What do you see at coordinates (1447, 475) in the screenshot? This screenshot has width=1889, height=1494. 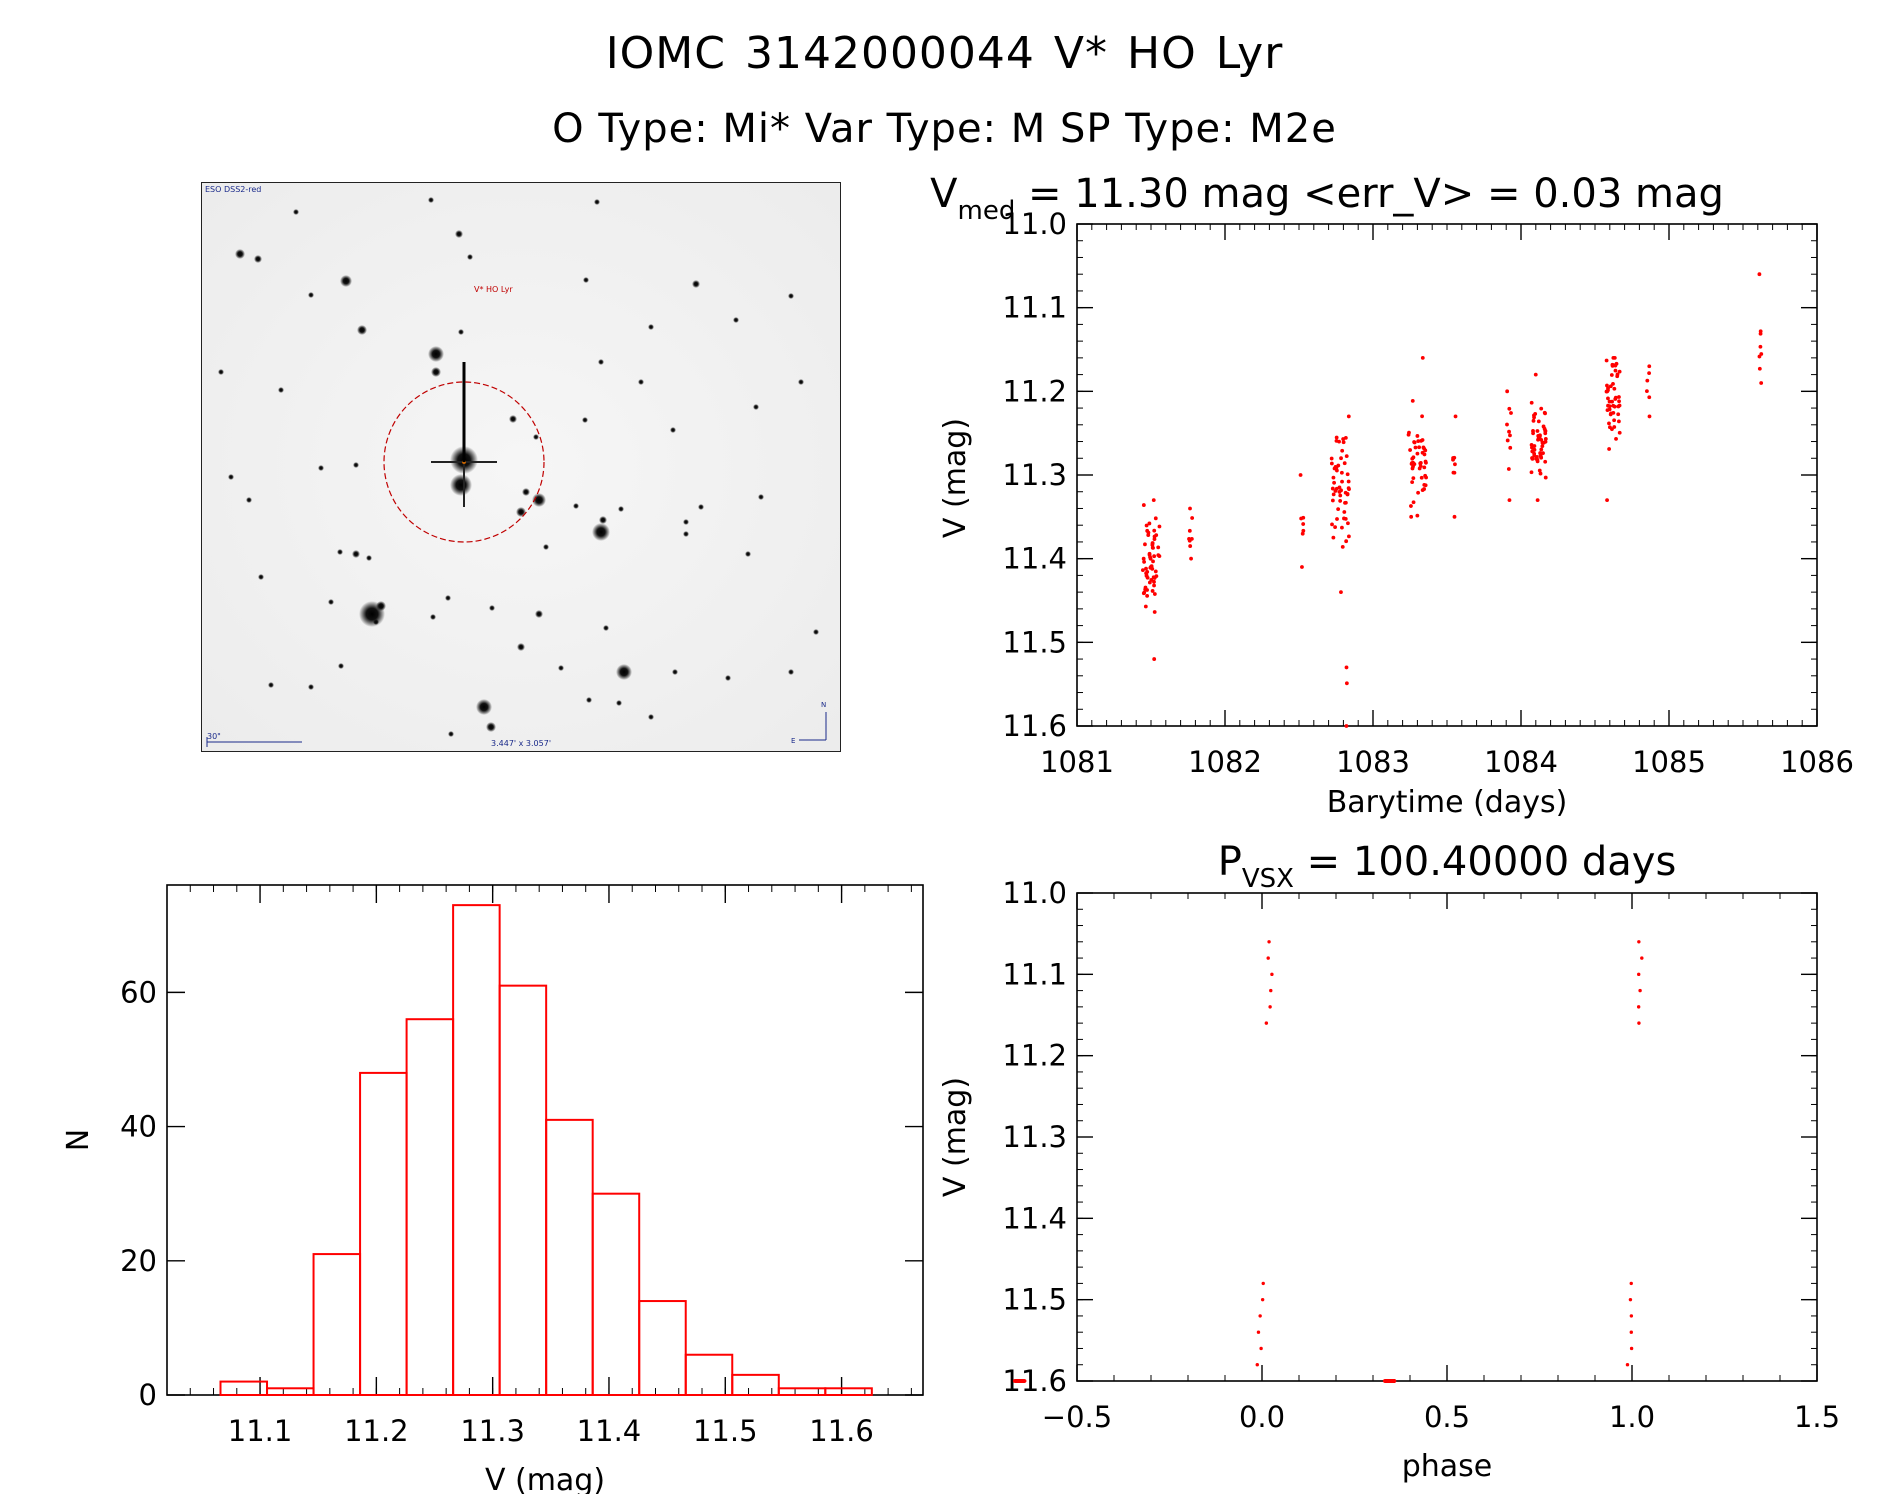 I see `lightcurve-frame` at bounding box center [1447, 475].